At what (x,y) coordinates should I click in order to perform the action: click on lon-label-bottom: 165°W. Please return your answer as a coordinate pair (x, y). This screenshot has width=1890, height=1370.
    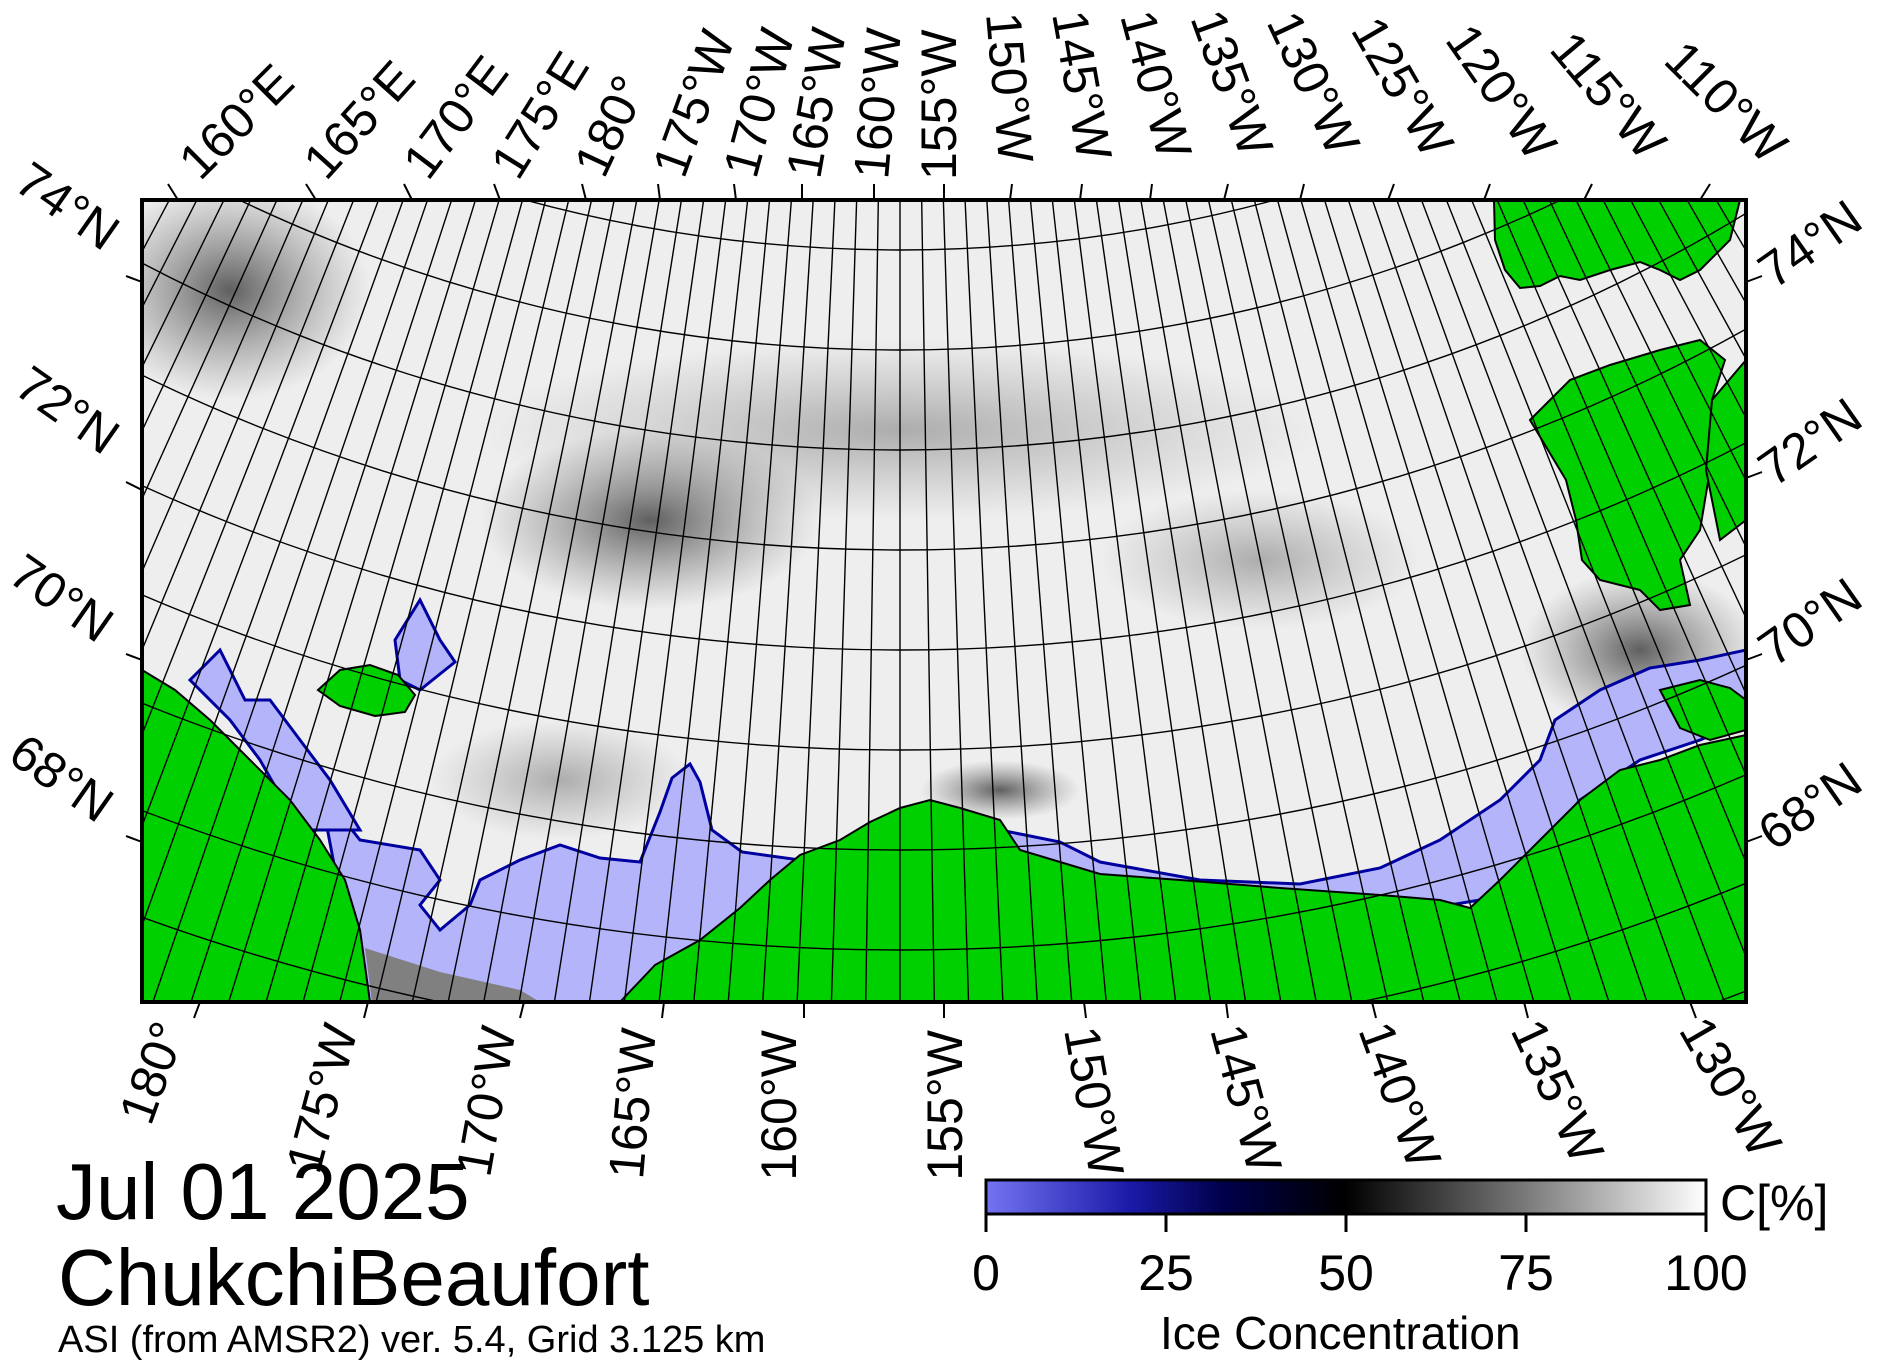
    Looking at the image, I should click on (632, 1103).